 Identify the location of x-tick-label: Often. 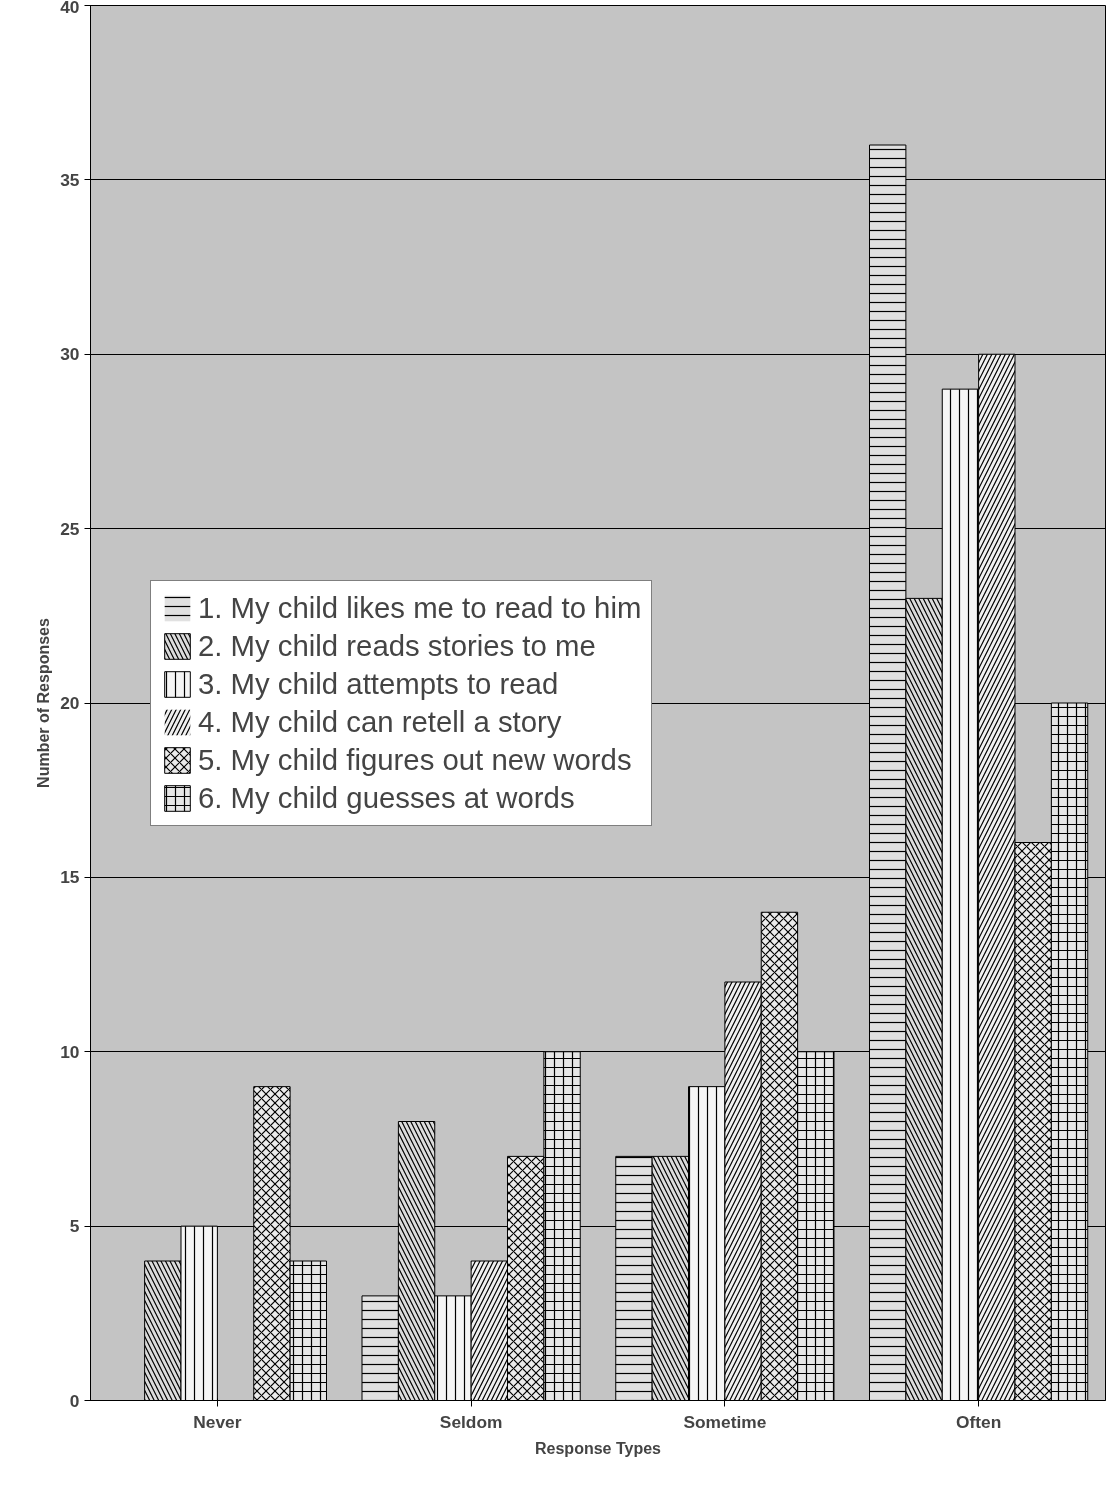
(979, 1421).